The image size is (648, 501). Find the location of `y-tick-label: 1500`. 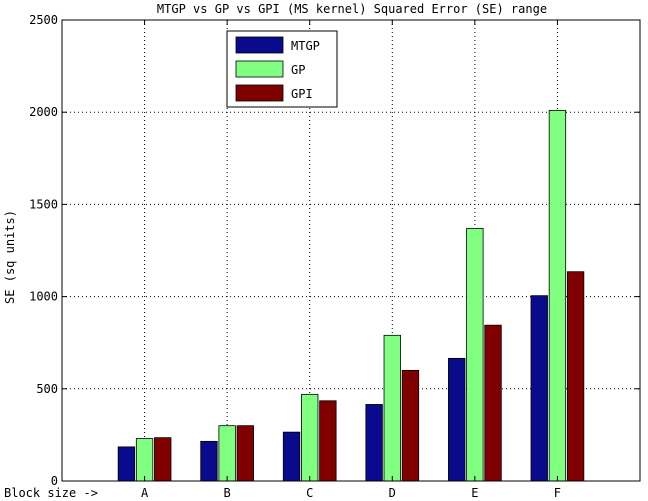

y-tick-label: 1500 is located at coordinates (43, 204).